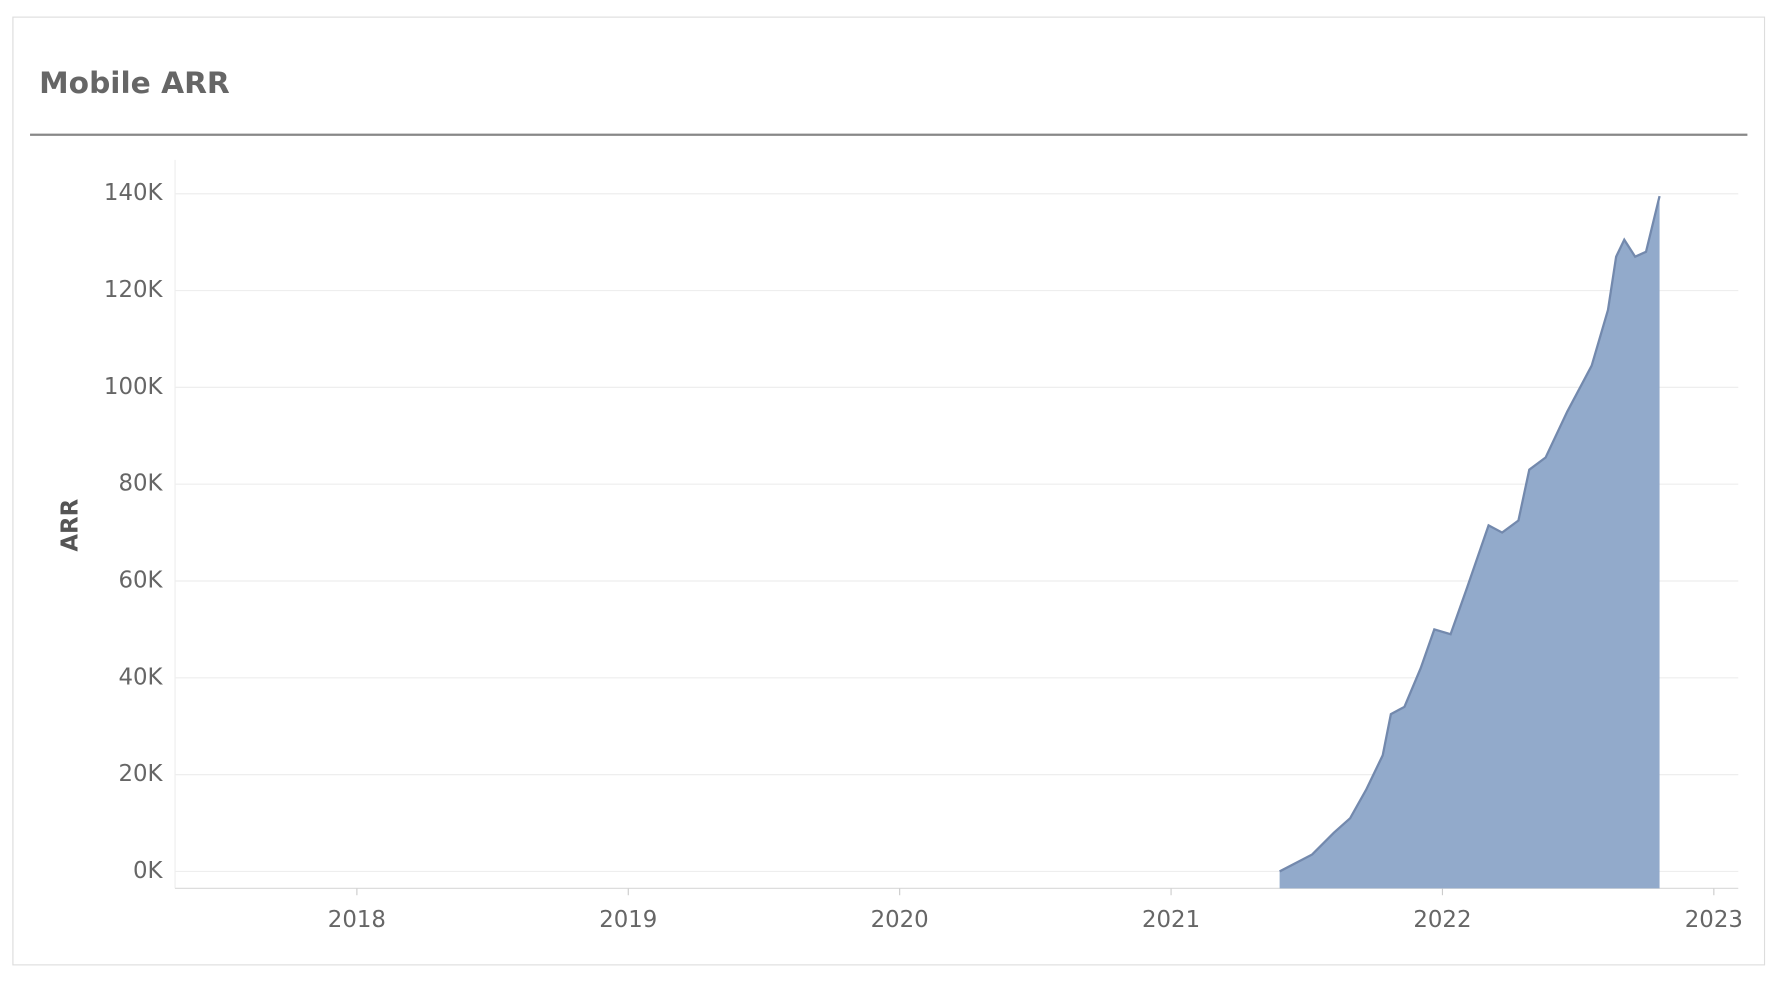 The image size is (1782, 990). Describe the element at coordinates (140, 484) in the screenshot. I see `y-tick-label: 80K` at that location.